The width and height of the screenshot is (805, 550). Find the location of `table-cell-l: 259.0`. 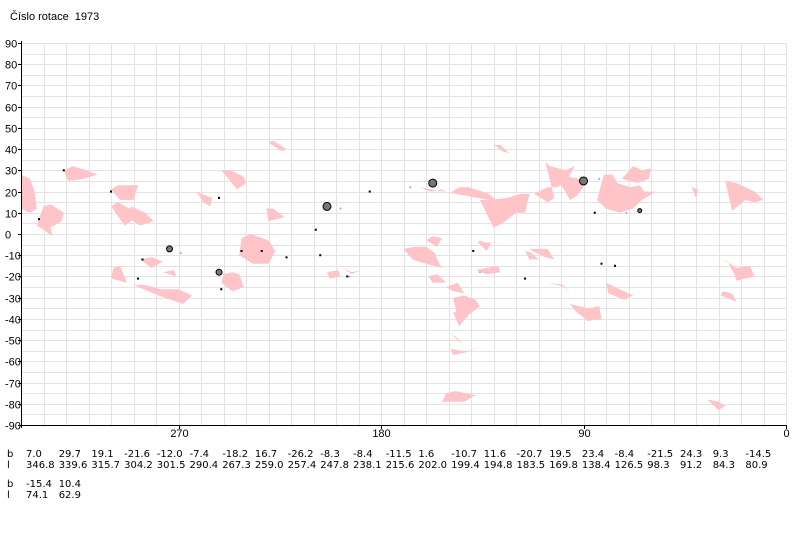

table-cell-l: 259.0 is located at coordinates (269, 465).